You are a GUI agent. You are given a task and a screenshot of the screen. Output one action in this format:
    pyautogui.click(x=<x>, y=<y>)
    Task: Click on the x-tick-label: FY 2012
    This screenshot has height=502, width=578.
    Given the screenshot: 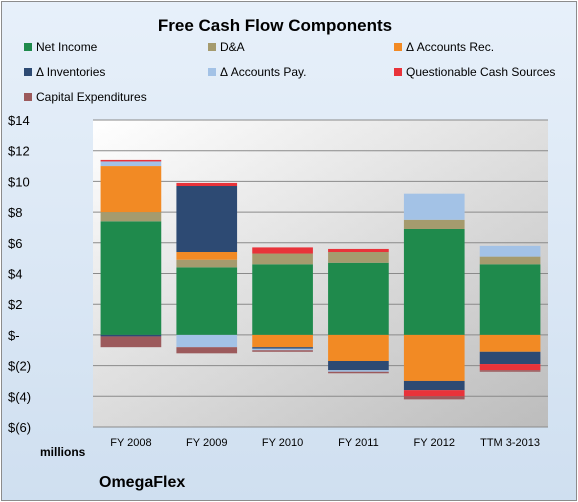 What is the action you would take?
    pyautogui.click(x=434, y=443)
    